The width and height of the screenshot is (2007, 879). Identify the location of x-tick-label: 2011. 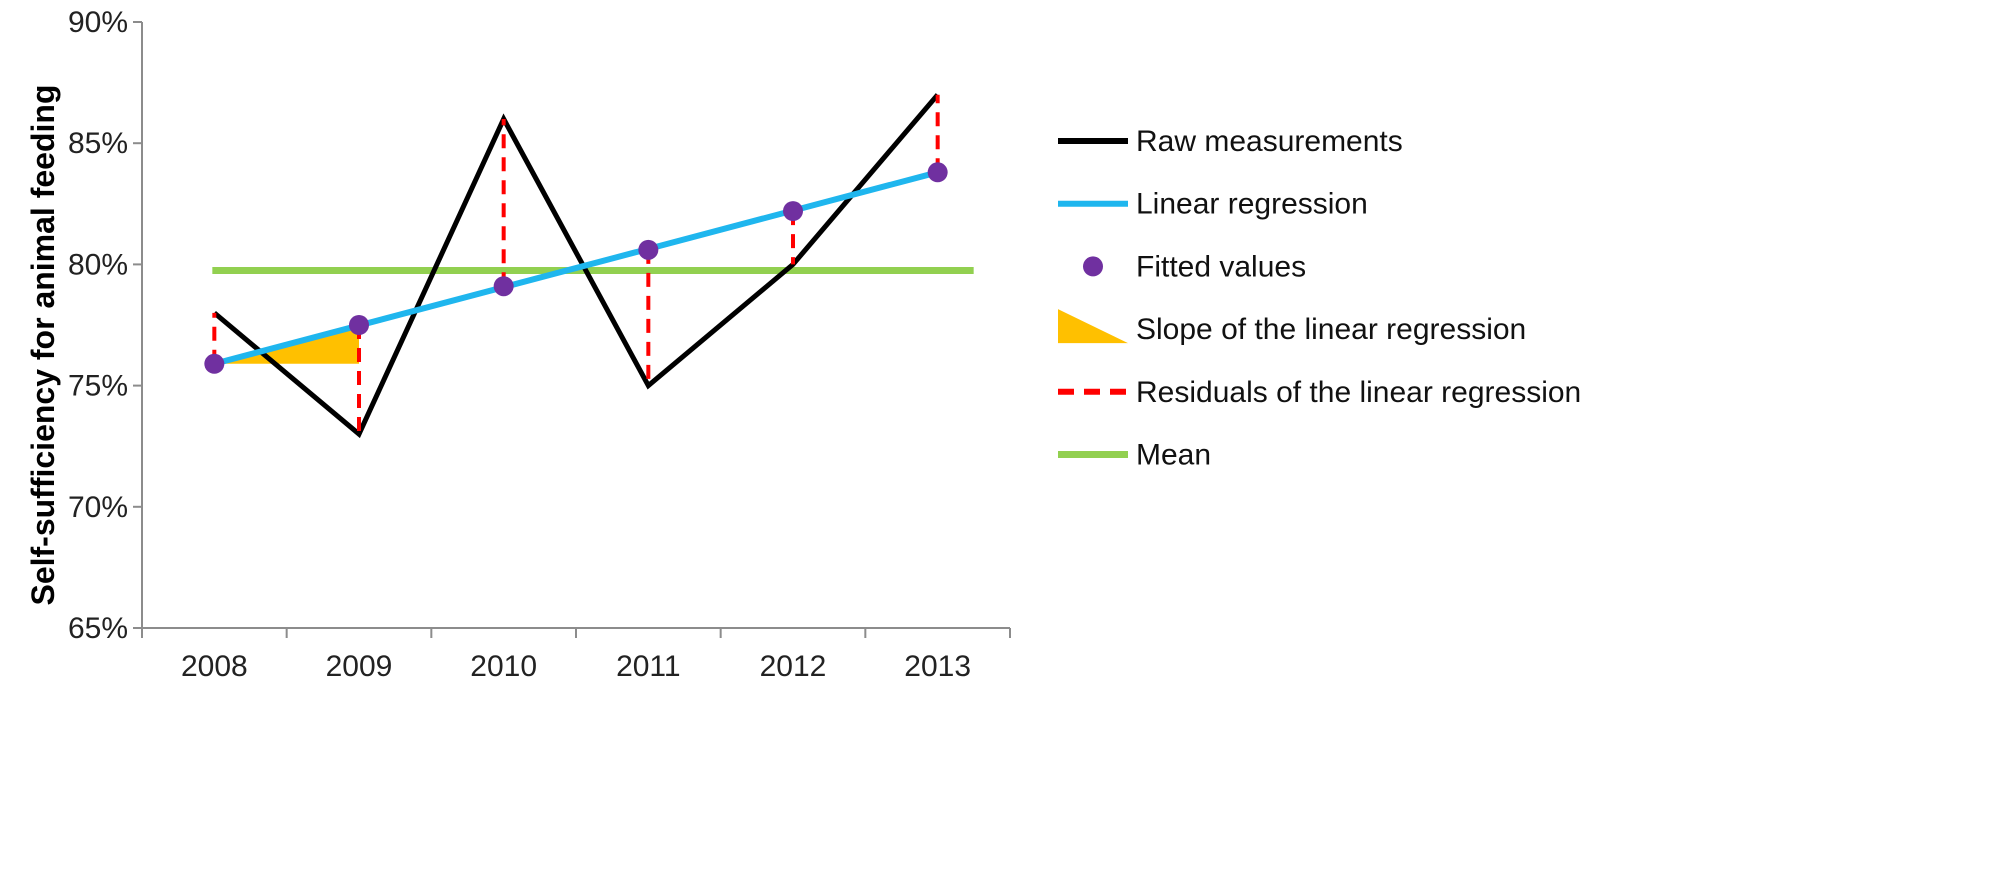
(648, 666).